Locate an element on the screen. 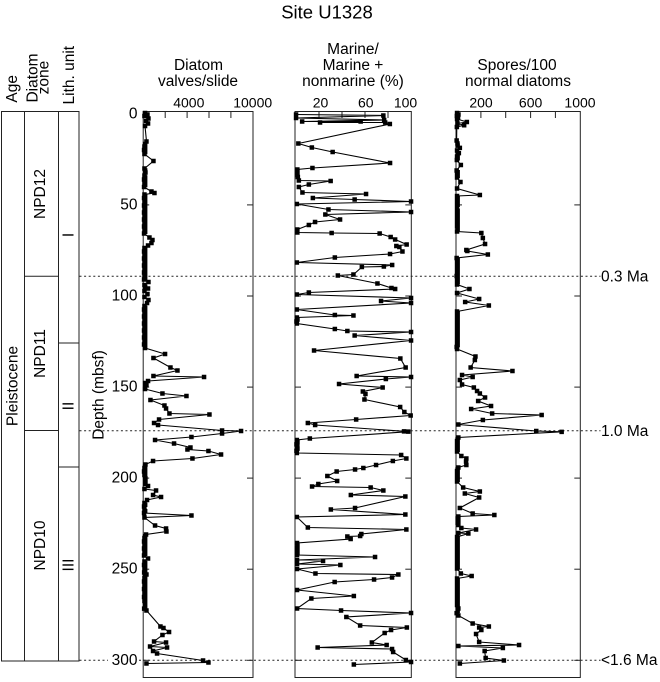 The width and height of the screenshot is (660, 682). svg-text: NPD11 is located at coordinates (40, 353).